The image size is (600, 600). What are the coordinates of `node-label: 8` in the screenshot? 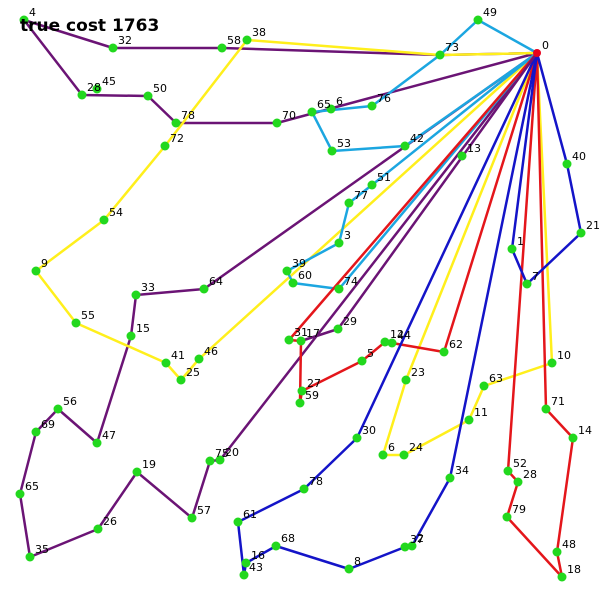 It's located at (357, 561).